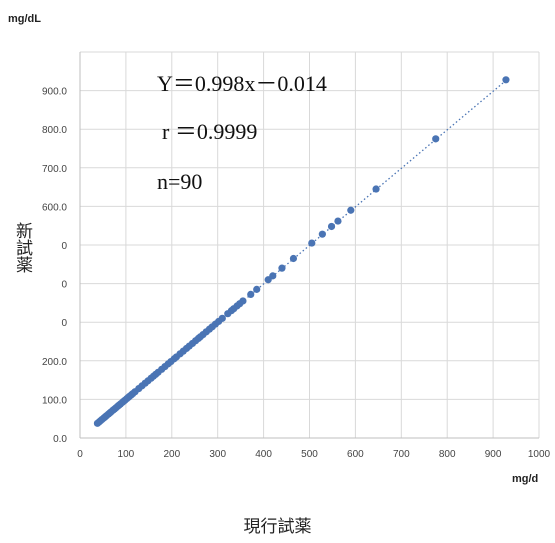 The height and width of the screenshot is (543, 555). I want to click on x-unit-label: mg/d, so click(525, 479).